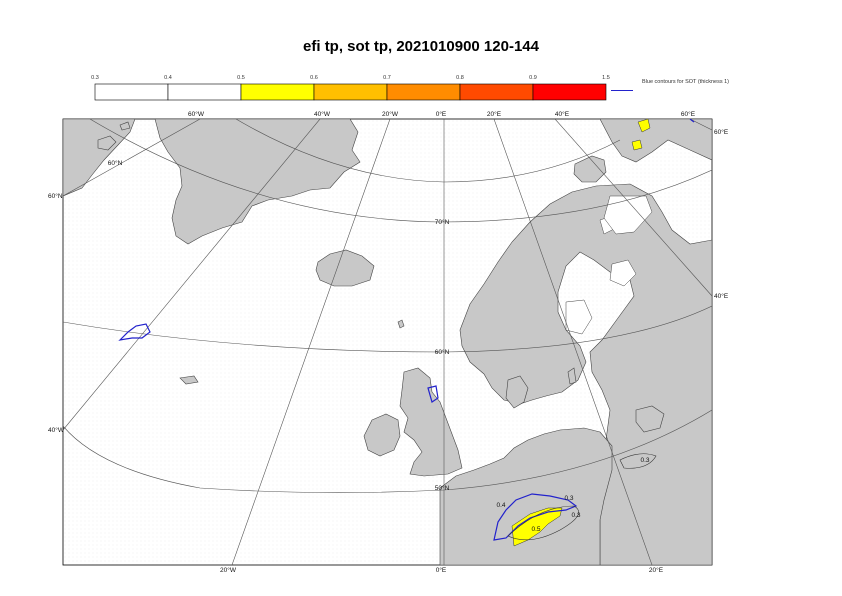  What do you see at coordinates (638, 461) in the screenshot?
I see `efi-contour-0.3-b` at bounding box center [638, 461].